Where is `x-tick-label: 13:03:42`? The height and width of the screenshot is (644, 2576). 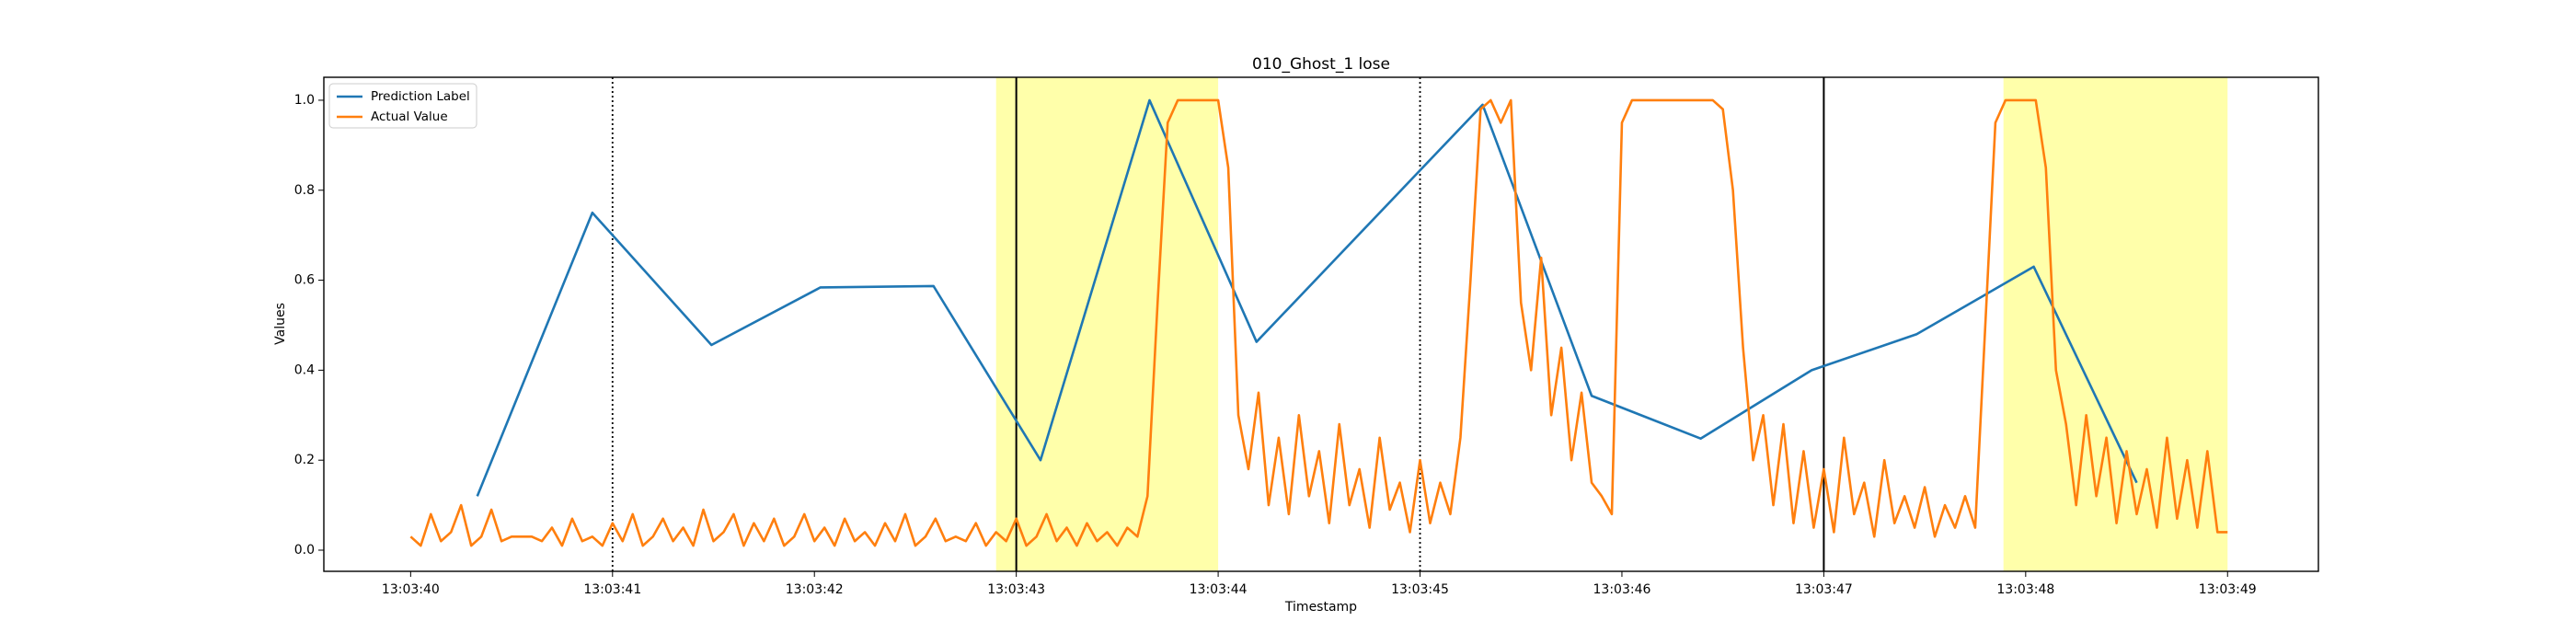 x-tick-label: 13:03:42 is located at coordinates (815, 589).